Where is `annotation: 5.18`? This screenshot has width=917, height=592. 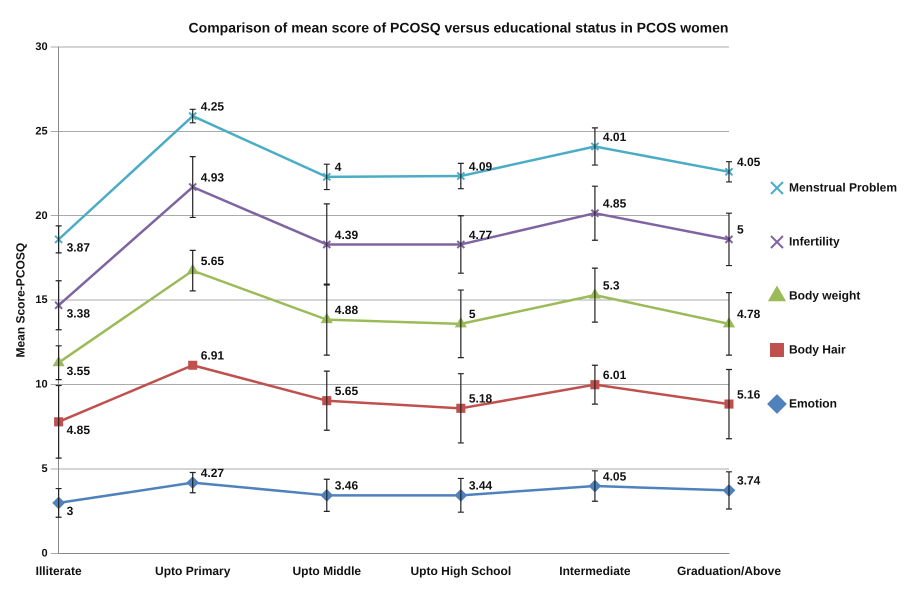 annotation: 5.18 is located at coordinates (480, 399).